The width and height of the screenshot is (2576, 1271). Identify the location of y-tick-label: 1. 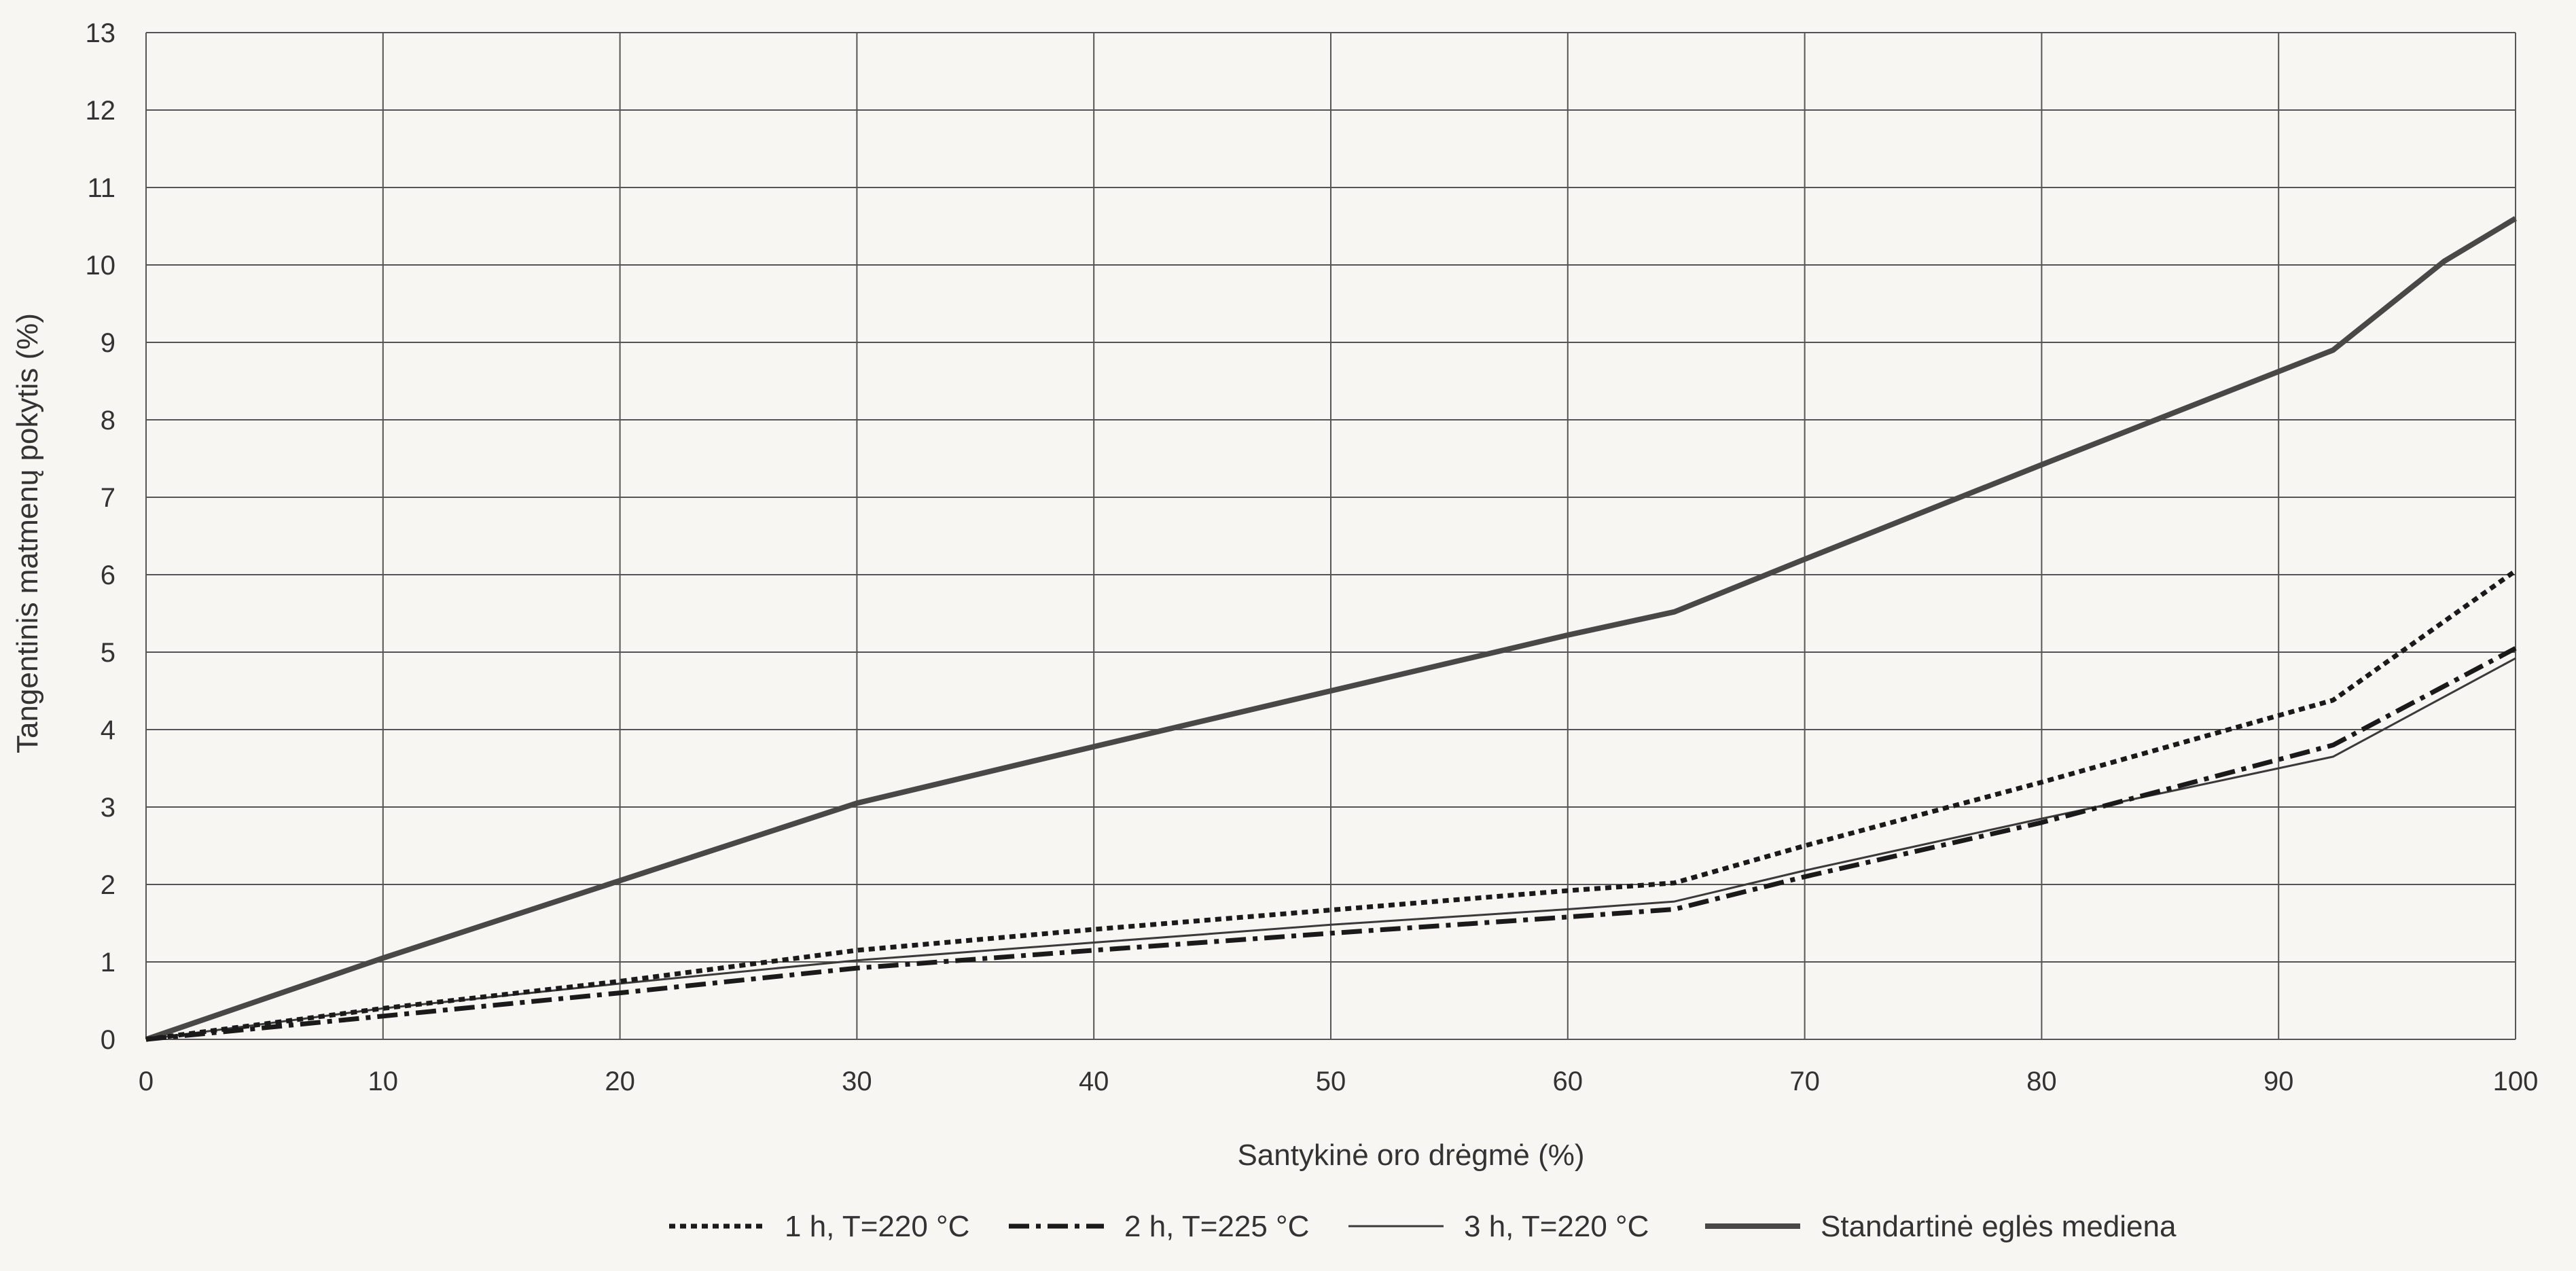
(108, 963).